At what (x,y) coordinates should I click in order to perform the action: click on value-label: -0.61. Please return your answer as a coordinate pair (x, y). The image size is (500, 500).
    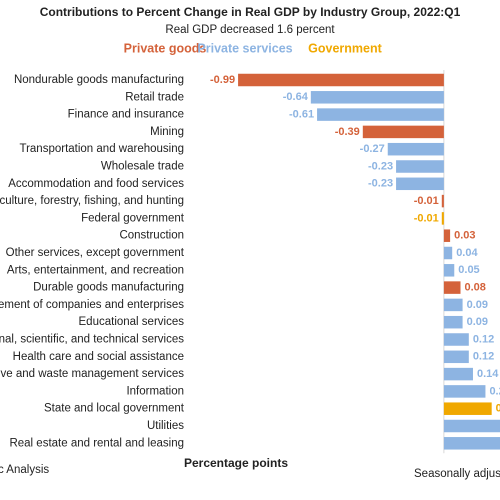
    Looking at the image, I should click on (301, 115).